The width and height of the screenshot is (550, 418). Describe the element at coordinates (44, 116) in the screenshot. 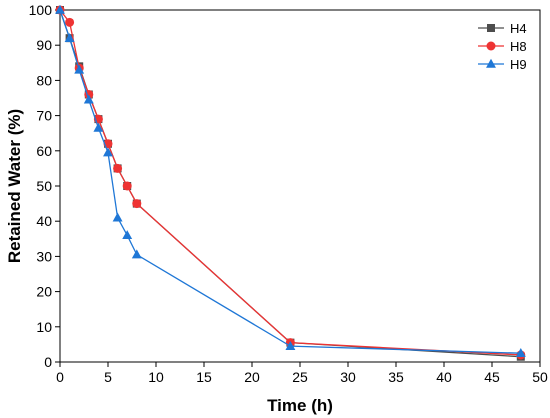

I see `y-tick-label: 70` at that location.